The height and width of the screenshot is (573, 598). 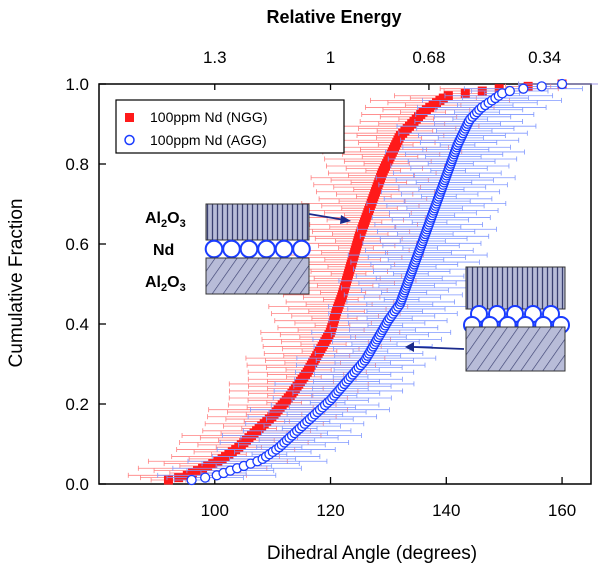 I want to click on inset-label-top-sub: 2, so click(x=164, y=224).